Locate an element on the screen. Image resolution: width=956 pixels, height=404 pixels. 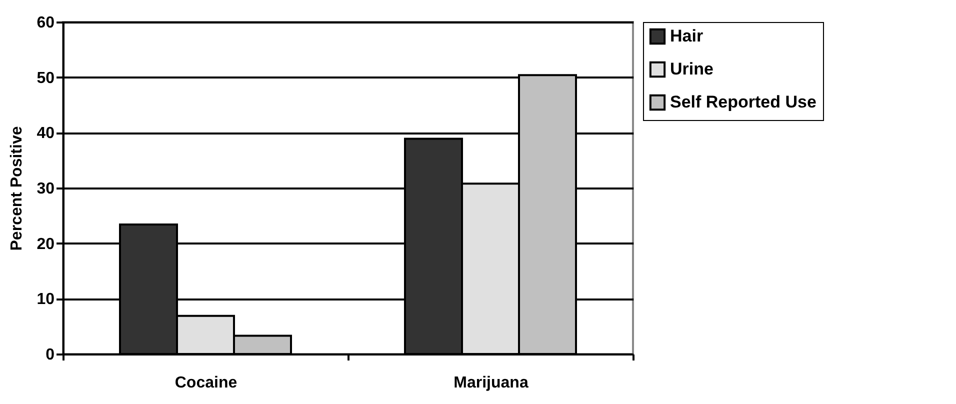
y-tick-label: 40 is located at coordinates (45, 133).